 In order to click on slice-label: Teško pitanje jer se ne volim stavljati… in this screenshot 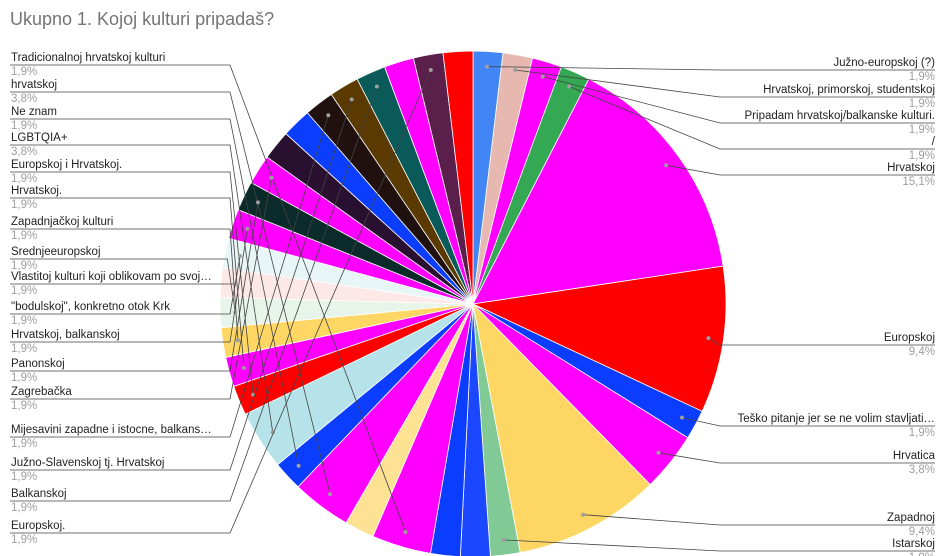, I will do `click(837, 419)`.